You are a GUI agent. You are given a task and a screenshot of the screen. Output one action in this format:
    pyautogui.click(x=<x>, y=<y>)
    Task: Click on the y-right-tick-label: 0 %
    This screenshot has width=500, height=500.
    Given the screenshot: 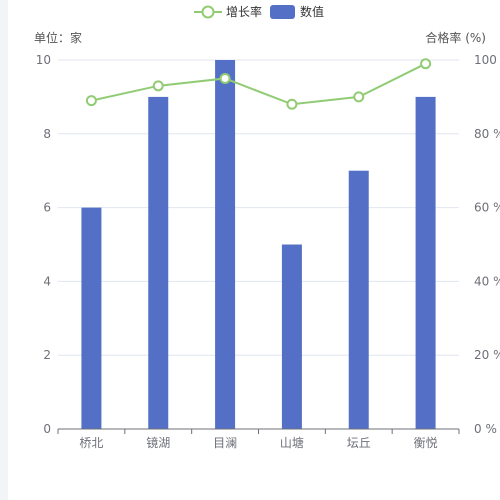 What is the action you would take?
    pyautogui.click(x=485, y=429)
    